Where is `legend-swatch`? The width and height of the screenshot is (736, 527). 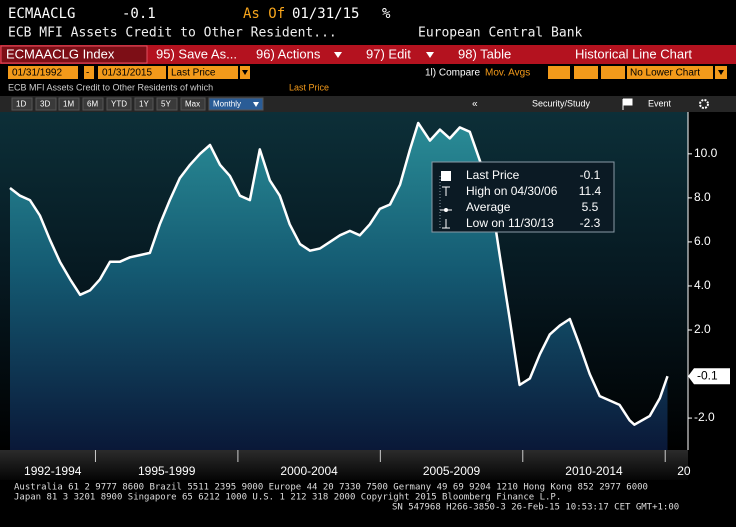 legend-swatch is located at coordinates (446, 176).